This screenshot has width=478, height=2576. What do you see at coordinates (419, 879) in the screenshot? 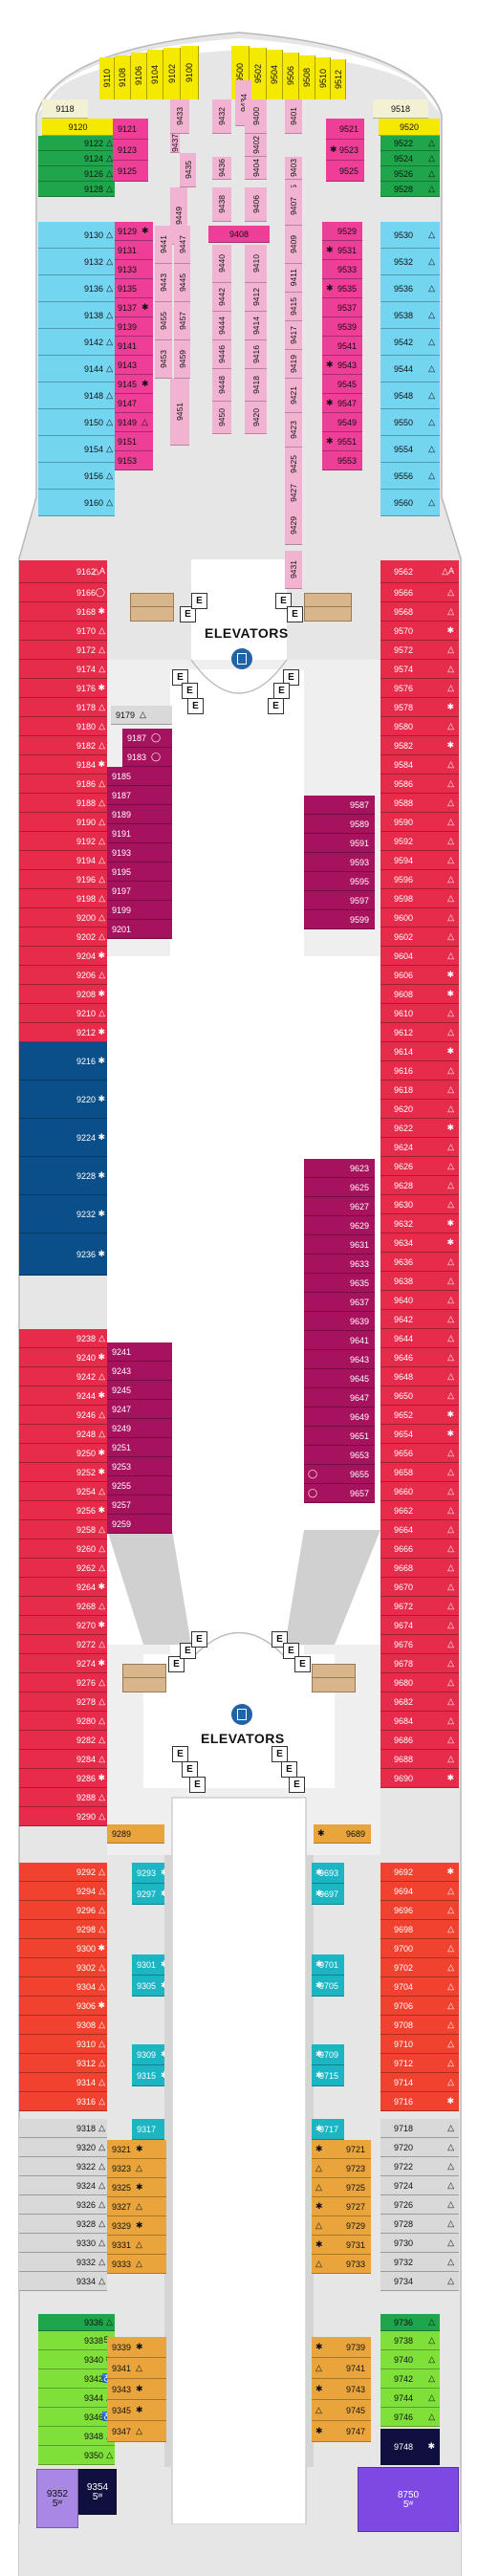
I see `cabin-9596: 9596 △` at bounding box center [419, 879].